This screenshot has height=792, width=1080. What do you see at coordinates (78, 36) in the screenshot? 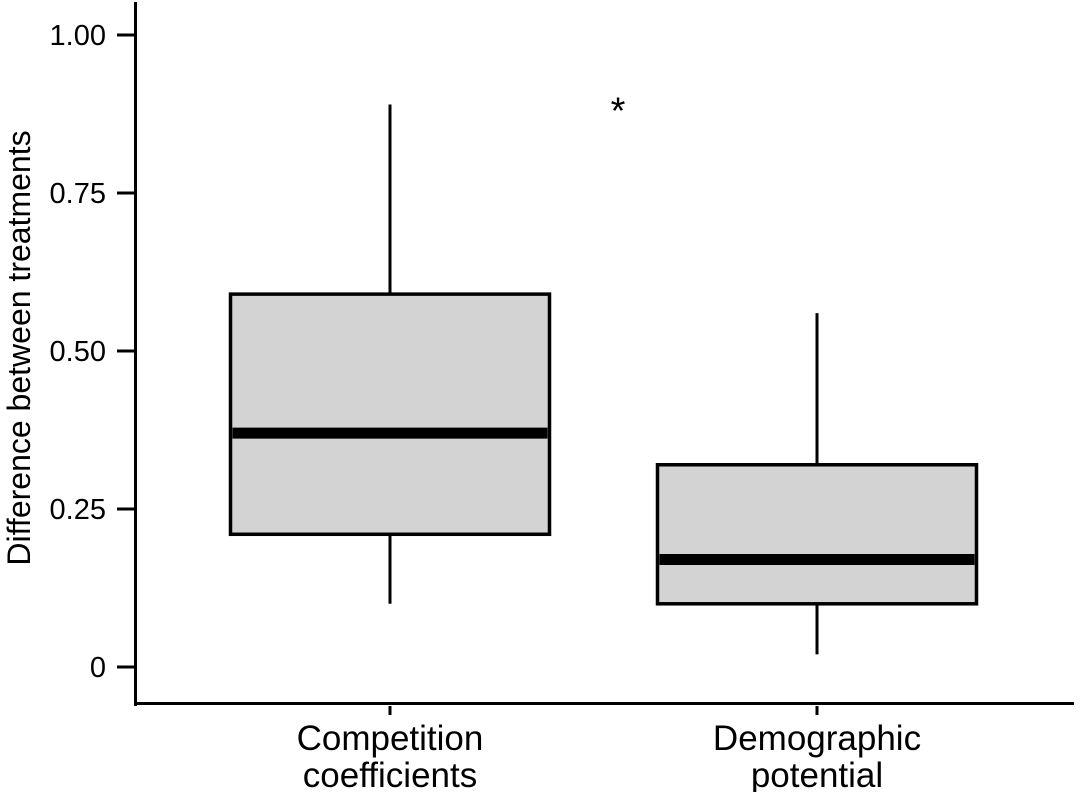
I see `y-tick-label: 1.00` at bounding box center [78, 36].